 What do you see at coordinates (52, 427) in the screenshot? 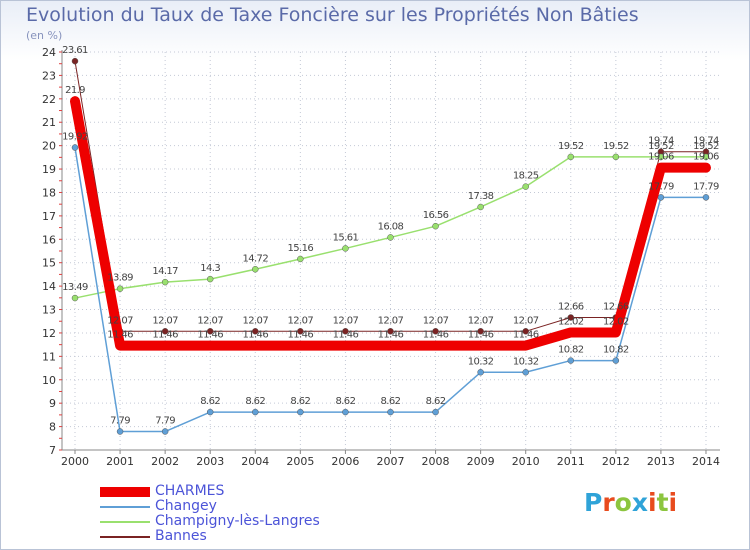
I see `y-tick-label: 8` at bounding box center [52, 427].